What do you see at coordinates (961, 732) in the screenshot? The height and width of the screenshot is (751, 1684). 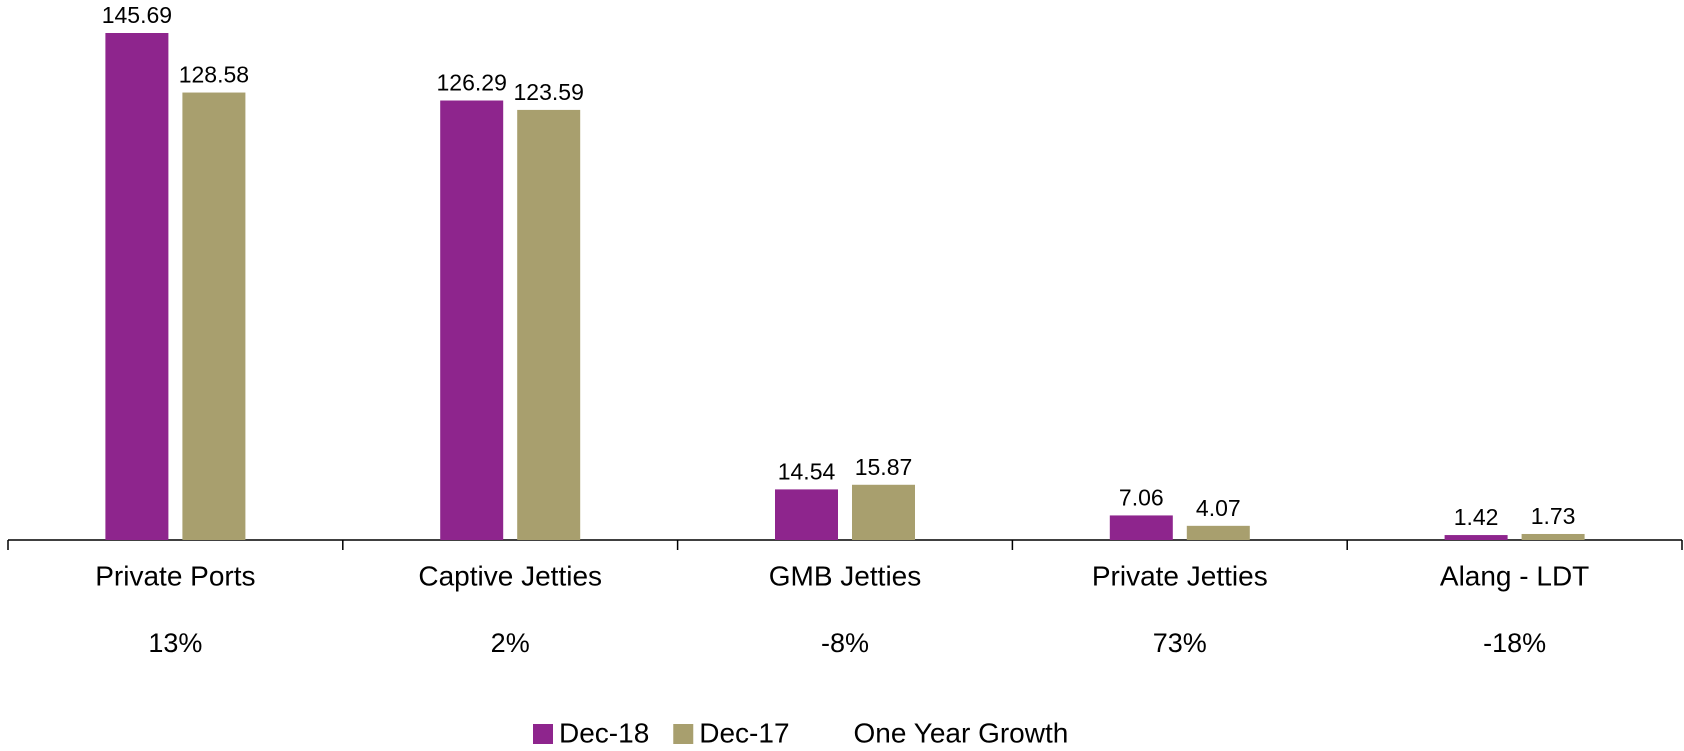 I see `legend-label: One Year Growth` at bounding box center [961, 732].